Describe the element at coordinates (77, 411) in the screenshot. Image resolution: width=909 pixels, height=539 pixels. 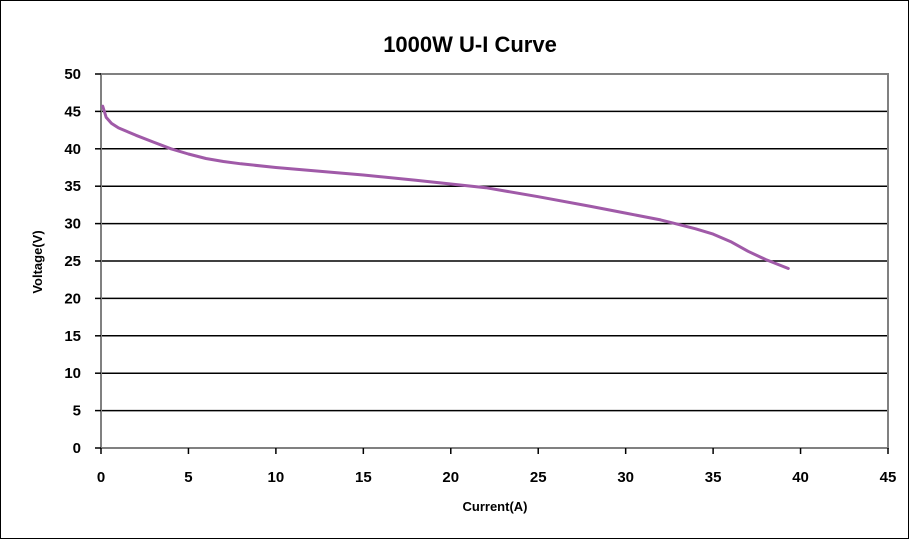
I see `y-tick-label-5: 5` at that location.